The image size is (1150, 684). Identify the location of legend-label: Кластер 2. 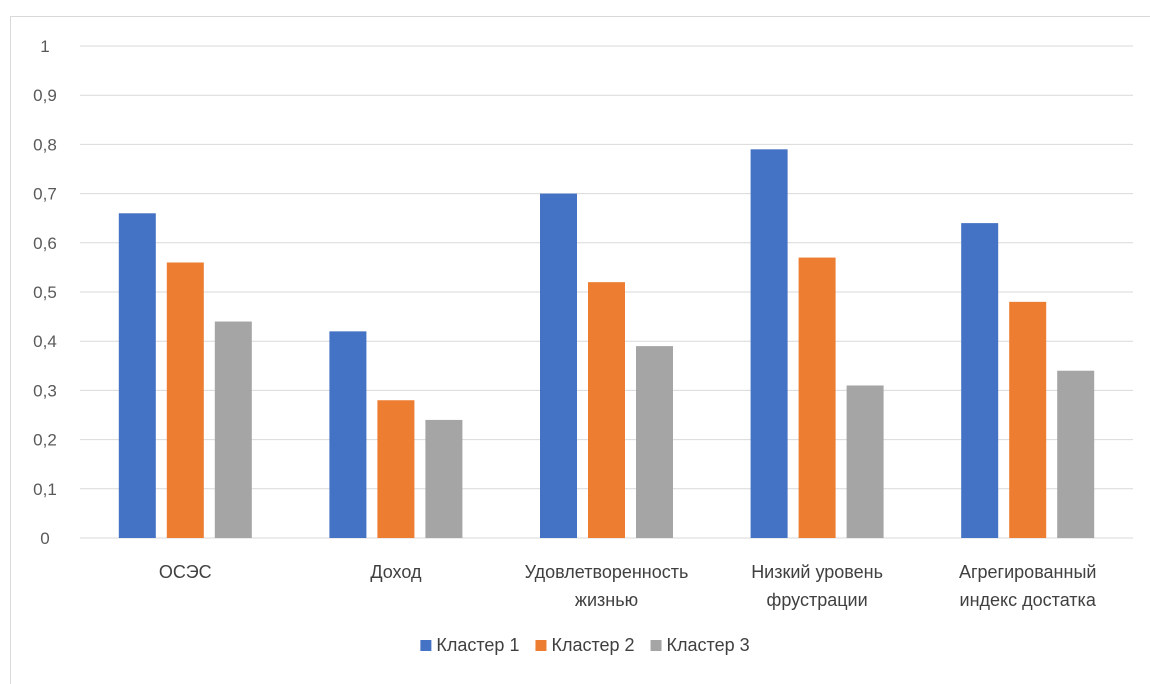
(592, 645).